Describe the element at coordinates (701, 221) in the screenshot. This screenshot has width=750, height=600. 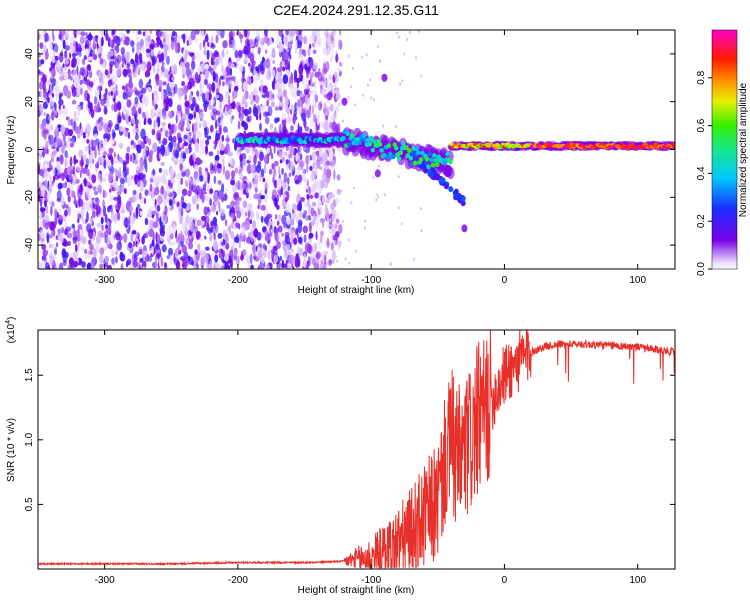
I see `colorbar-tick-label: 0.2` at that location.